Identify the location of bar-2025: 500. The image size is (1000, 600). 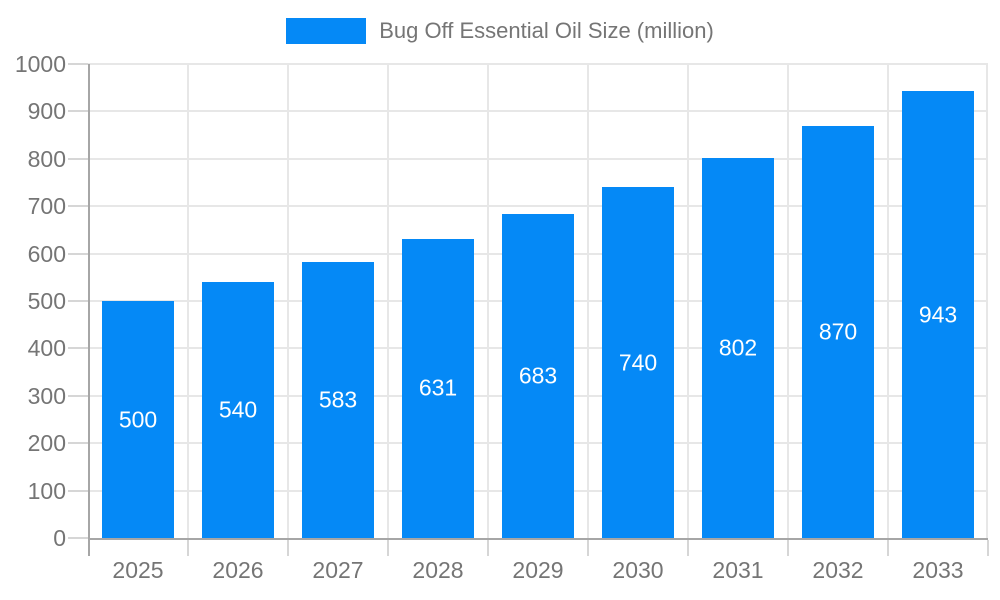
(138, 419).